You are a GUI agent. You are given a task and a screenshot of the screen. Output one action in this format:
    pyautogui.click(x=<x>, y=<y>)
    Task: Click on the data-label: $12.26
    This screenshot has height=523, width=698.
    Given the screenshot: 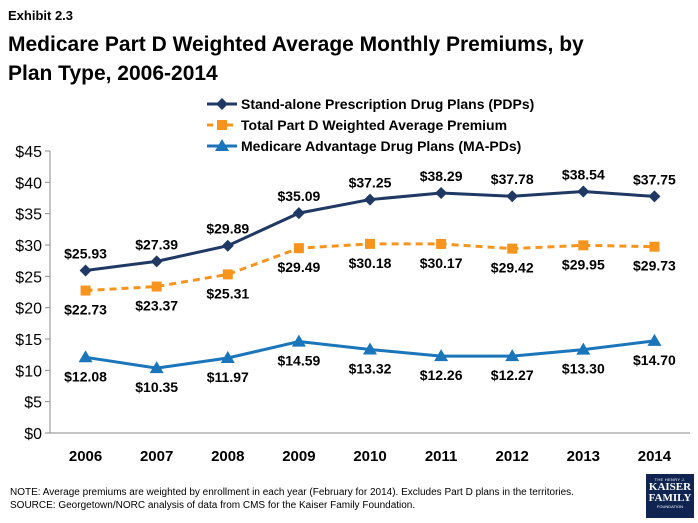 What is the action you would take?
    pyautogui.click(x=441, y=375)
    